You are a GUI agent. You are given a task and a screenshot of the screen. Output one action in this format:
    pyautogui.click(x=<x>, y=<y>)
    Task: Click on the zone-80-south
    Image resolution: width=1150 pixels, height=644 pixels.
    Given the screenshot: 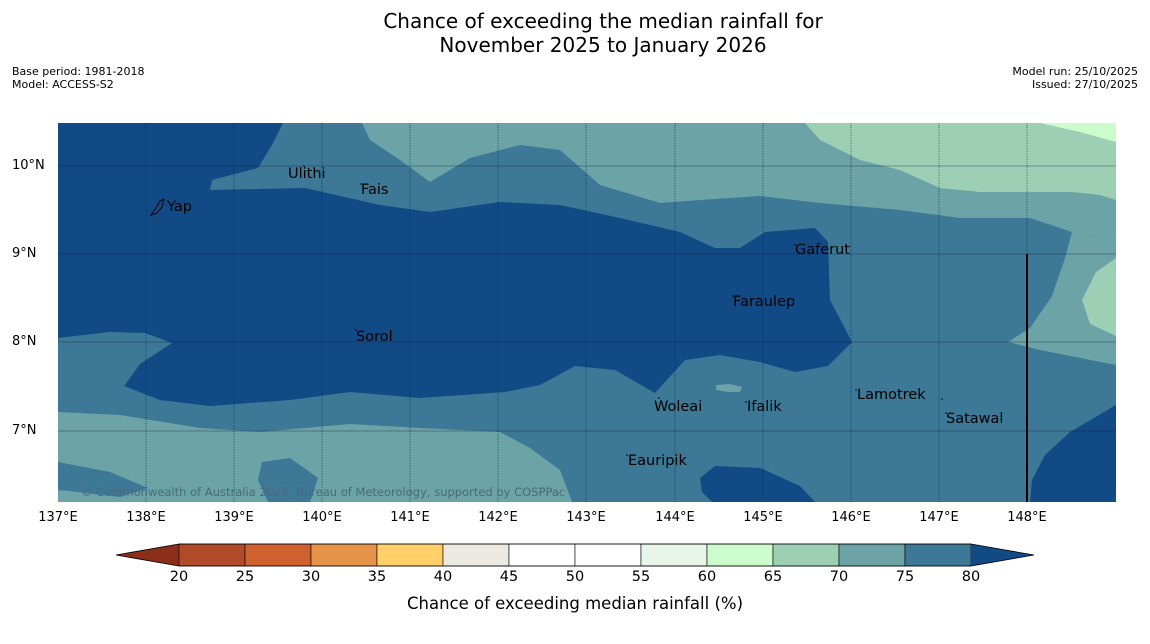 What is the action you would take?
    pyautogui.click(x=757, y=484)
    